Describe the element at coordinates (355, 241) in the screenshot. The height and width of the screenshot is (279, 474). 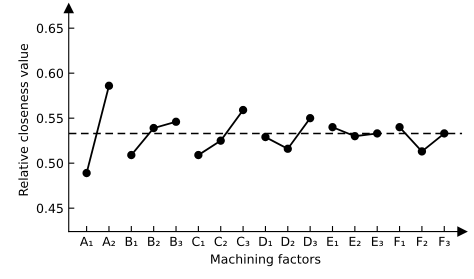
I see `x-tick-label: E₂` at that location.